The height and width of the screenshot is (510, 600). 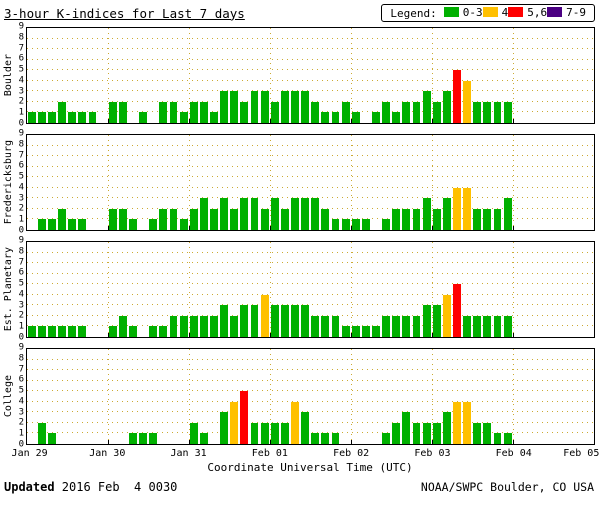 What do you see at coordinates (29, 487) in the screenshot?
I see `updated-label: Updated` at bounding box center [29, 487].